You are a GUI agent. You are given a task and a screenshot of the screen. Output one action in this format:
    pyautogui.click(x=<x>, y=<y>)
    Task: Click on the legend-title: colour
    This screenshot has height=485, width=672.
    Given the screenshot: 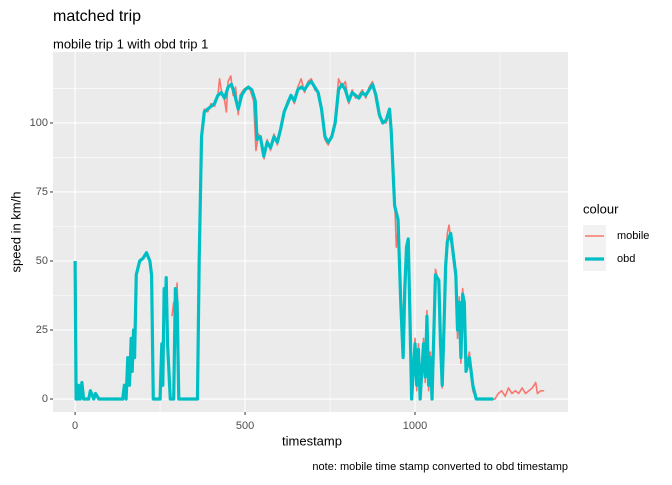 What is the action you would take?
    pyautogui.click(x=601, y=208)
    